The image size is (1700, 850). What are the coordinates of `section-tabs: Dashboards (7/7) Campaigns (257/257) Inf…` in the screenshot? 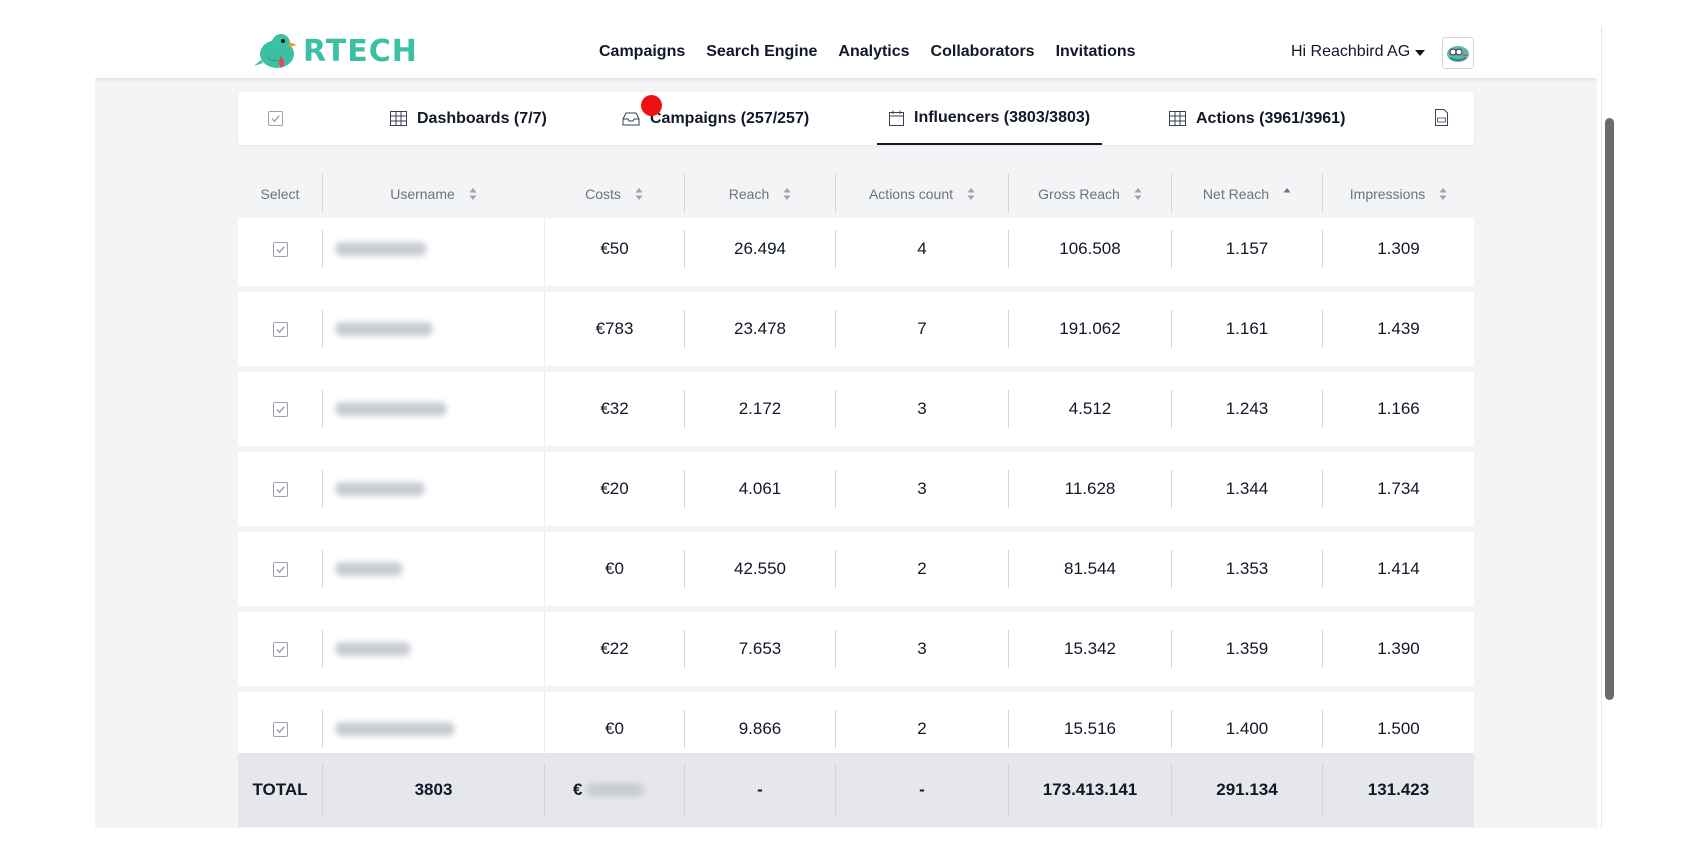 It's located at (856, 118).